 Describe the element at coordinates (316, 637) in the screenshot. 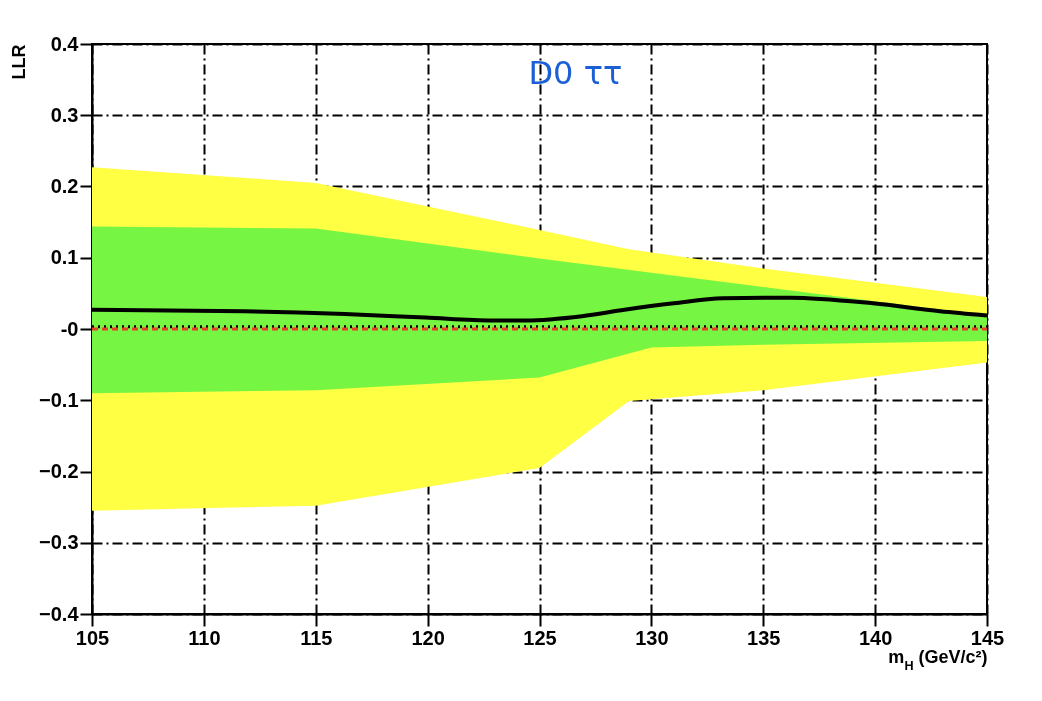

I see `x-tick-label: 115` at that location.